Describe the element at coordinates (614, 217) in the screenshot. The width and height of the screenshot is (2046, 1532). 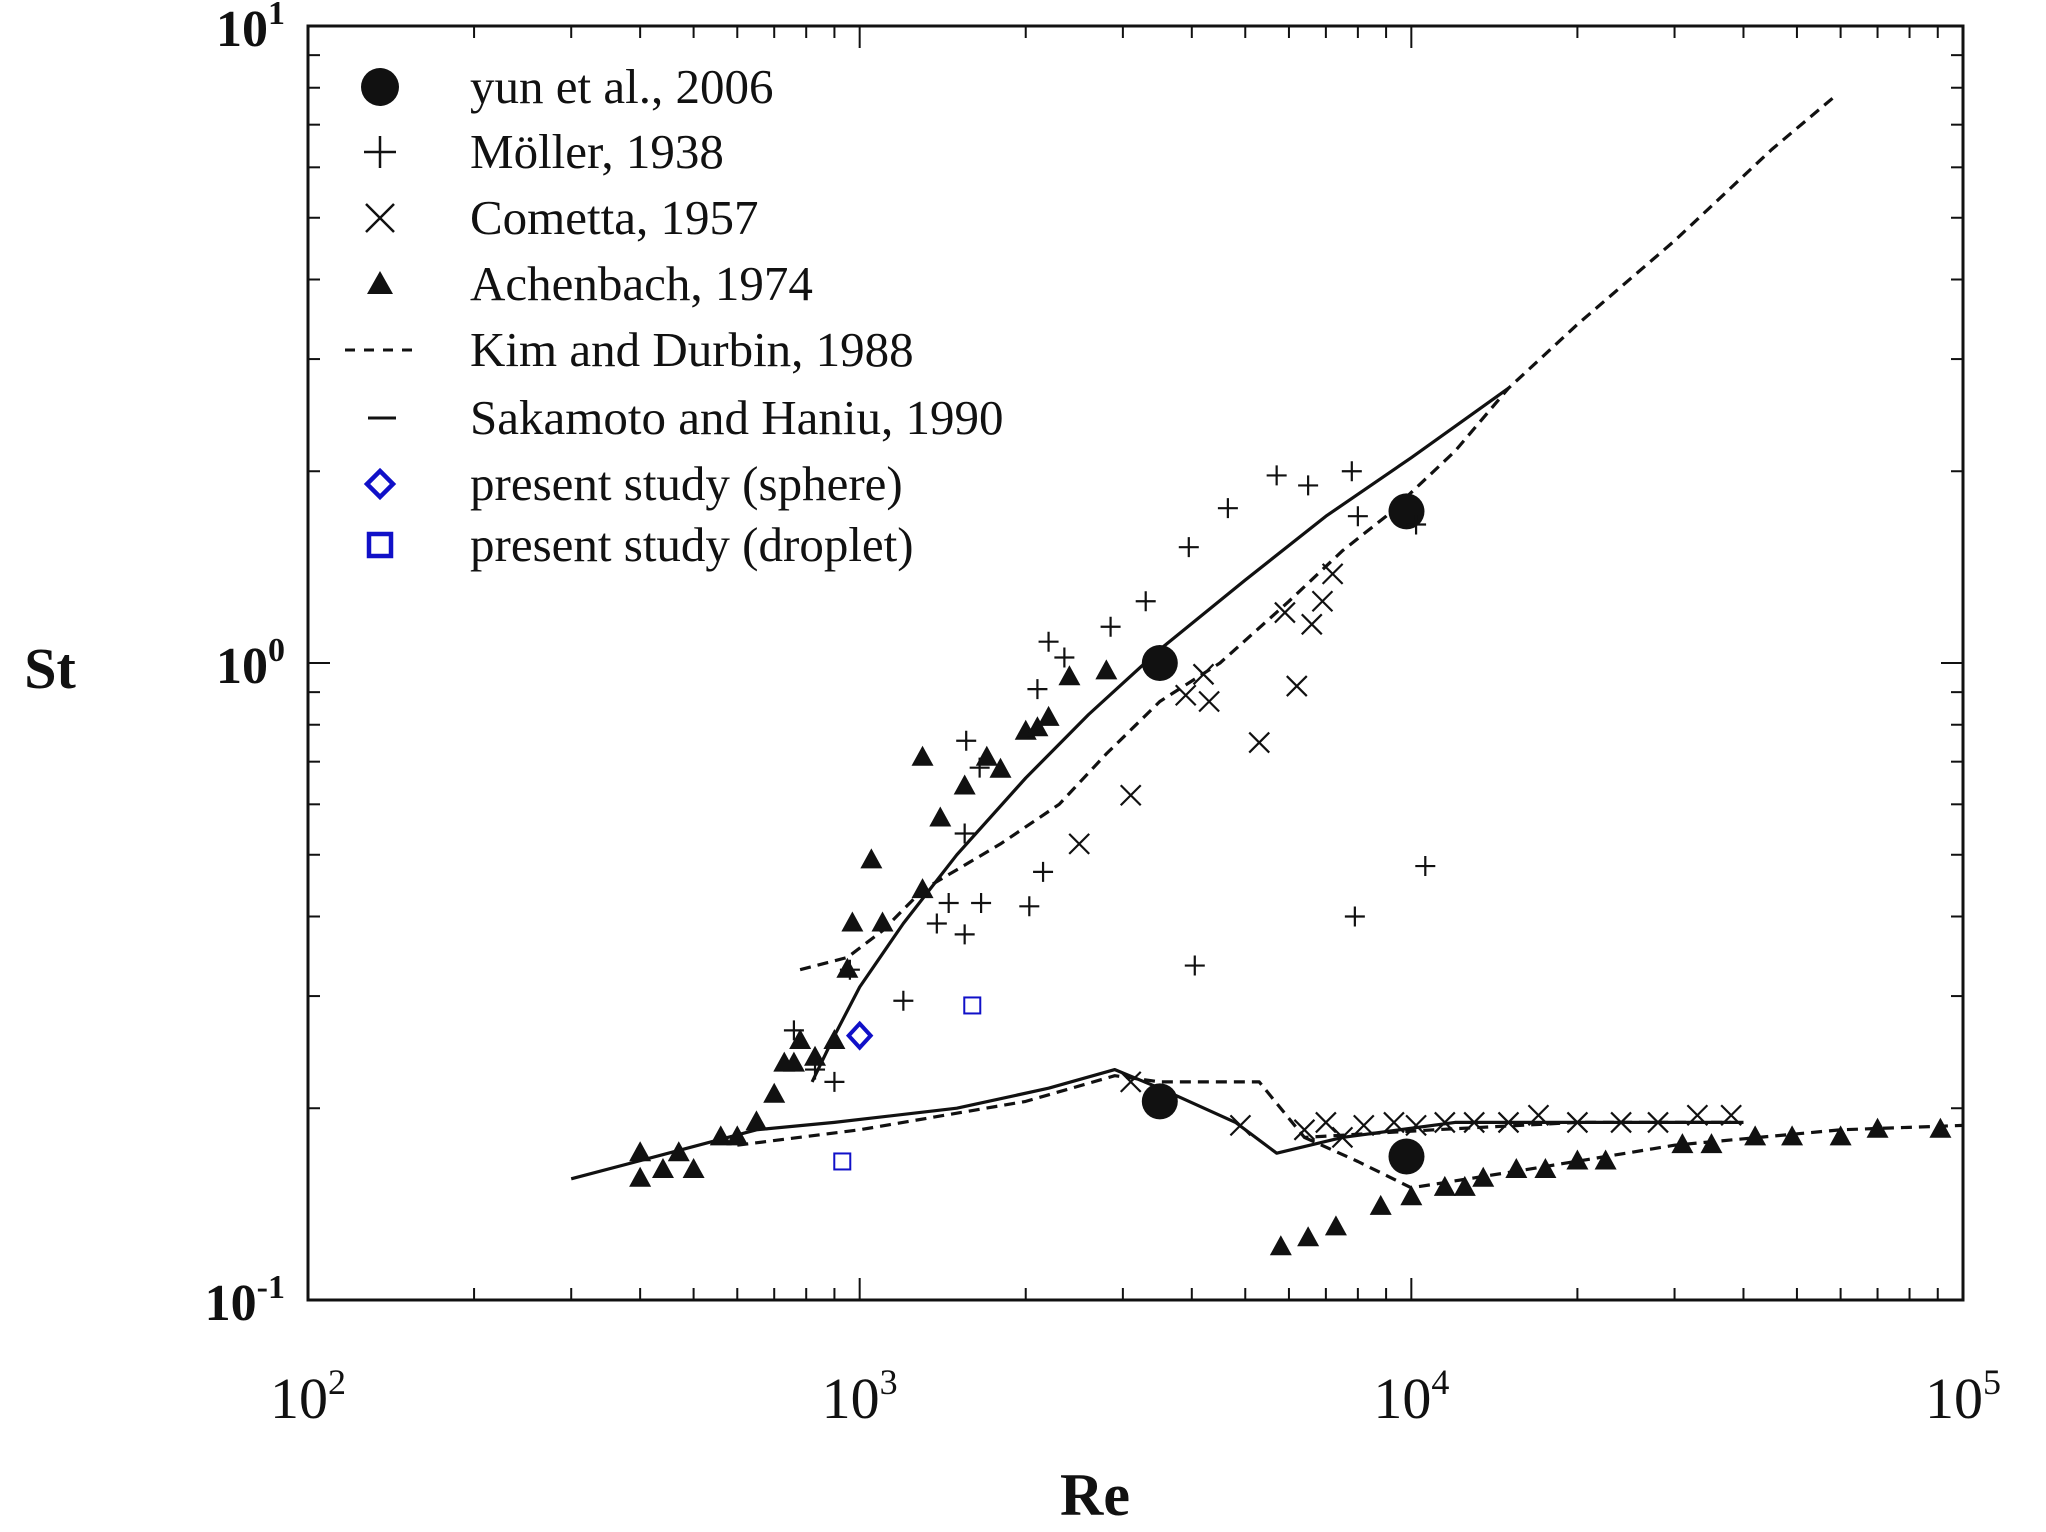
I see `legend-label: Cometta, 1957` at that location.